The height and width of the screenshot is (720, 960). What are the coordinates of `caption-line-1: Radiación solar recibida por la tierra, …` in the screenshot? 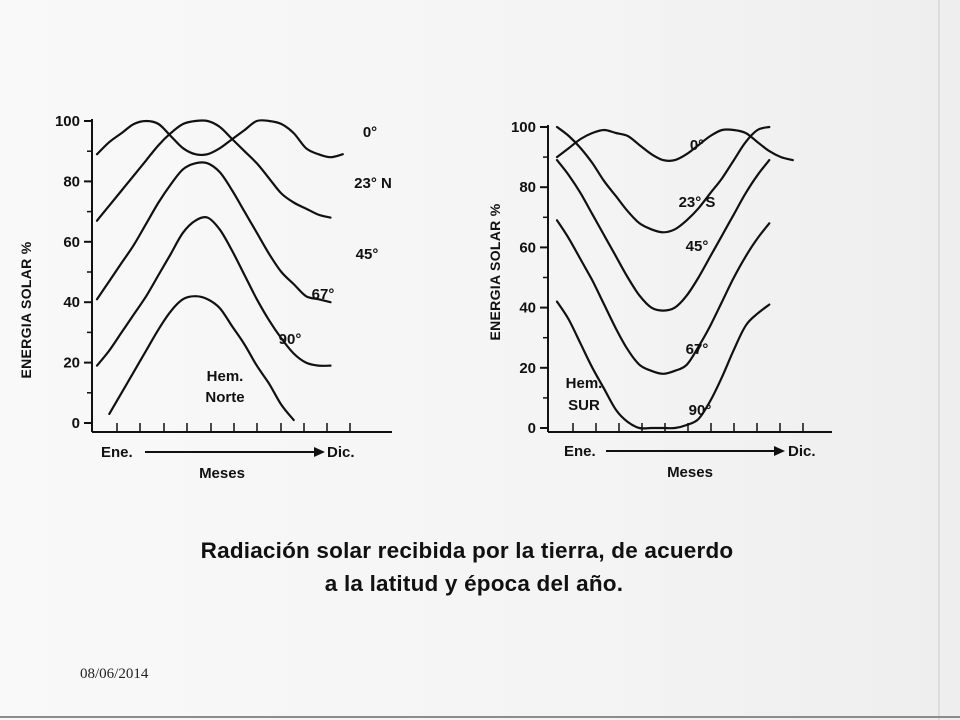 It's located at (467, 550).